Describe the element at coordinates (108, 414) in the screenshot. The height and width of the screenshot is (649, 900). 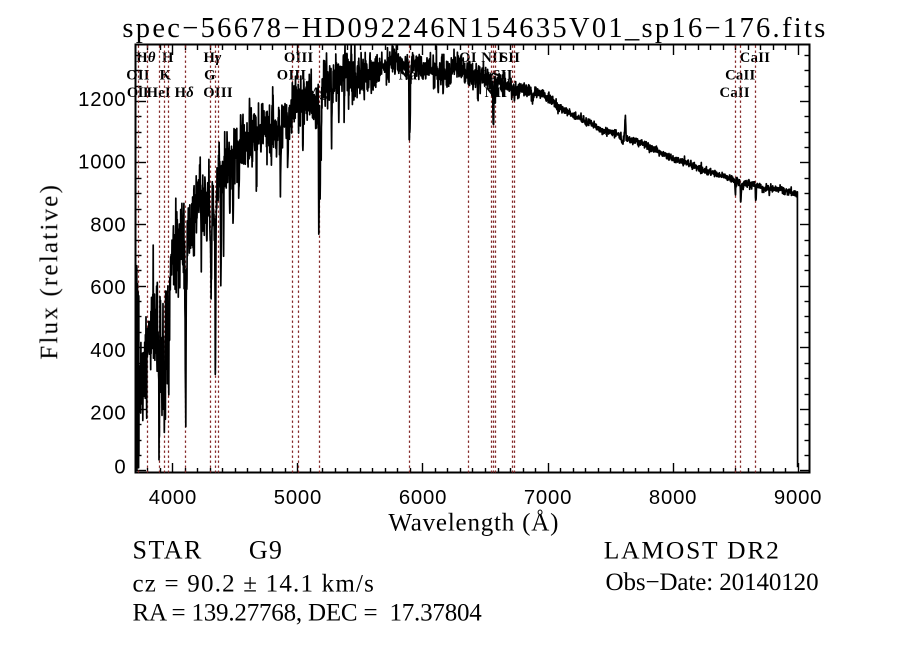
I see `svg-text: 200` at that location.